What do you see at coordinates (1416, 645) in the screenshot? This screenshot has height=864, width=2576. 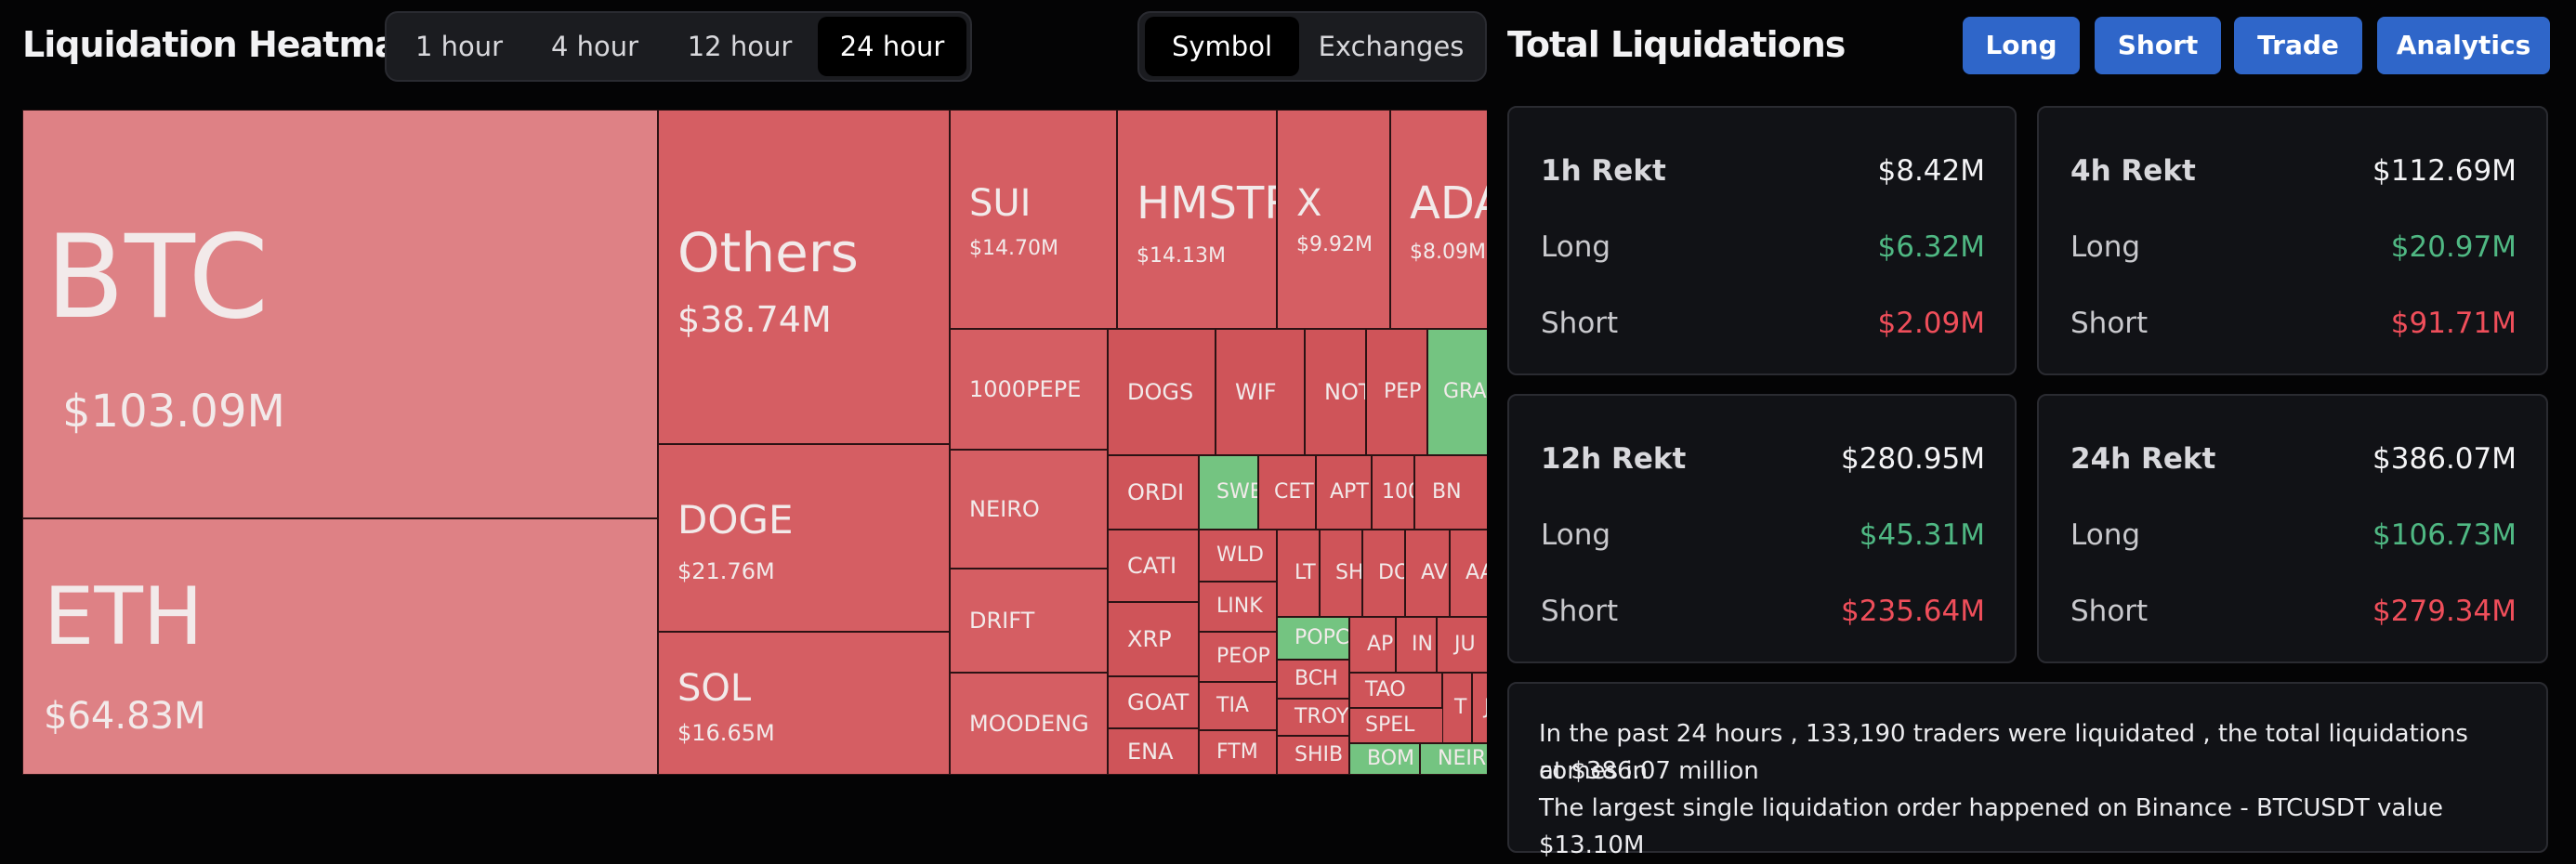 I see `tile-in: IN` at bounding box center [1416, 645].